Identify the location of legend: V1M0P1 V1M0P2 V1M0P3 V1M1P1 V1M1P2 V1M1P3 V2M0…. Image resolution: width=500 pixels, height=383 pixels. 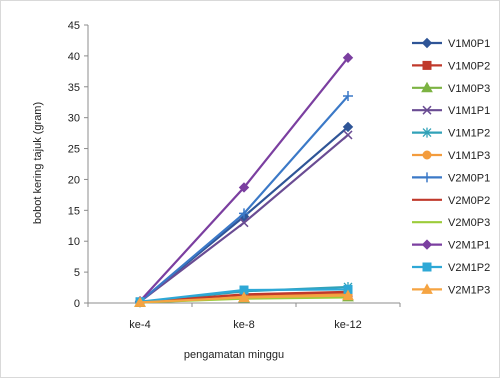
(451, 166).